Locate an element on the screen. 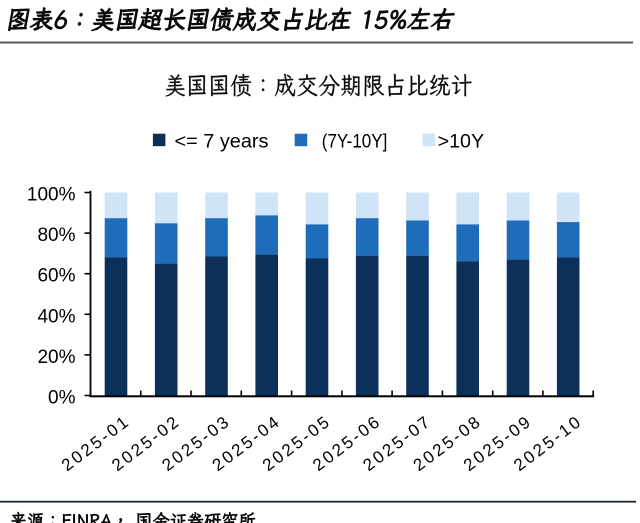 This screenshot has width=640, height=523. svg-text: >10Y is located at coordinates (461, 141).